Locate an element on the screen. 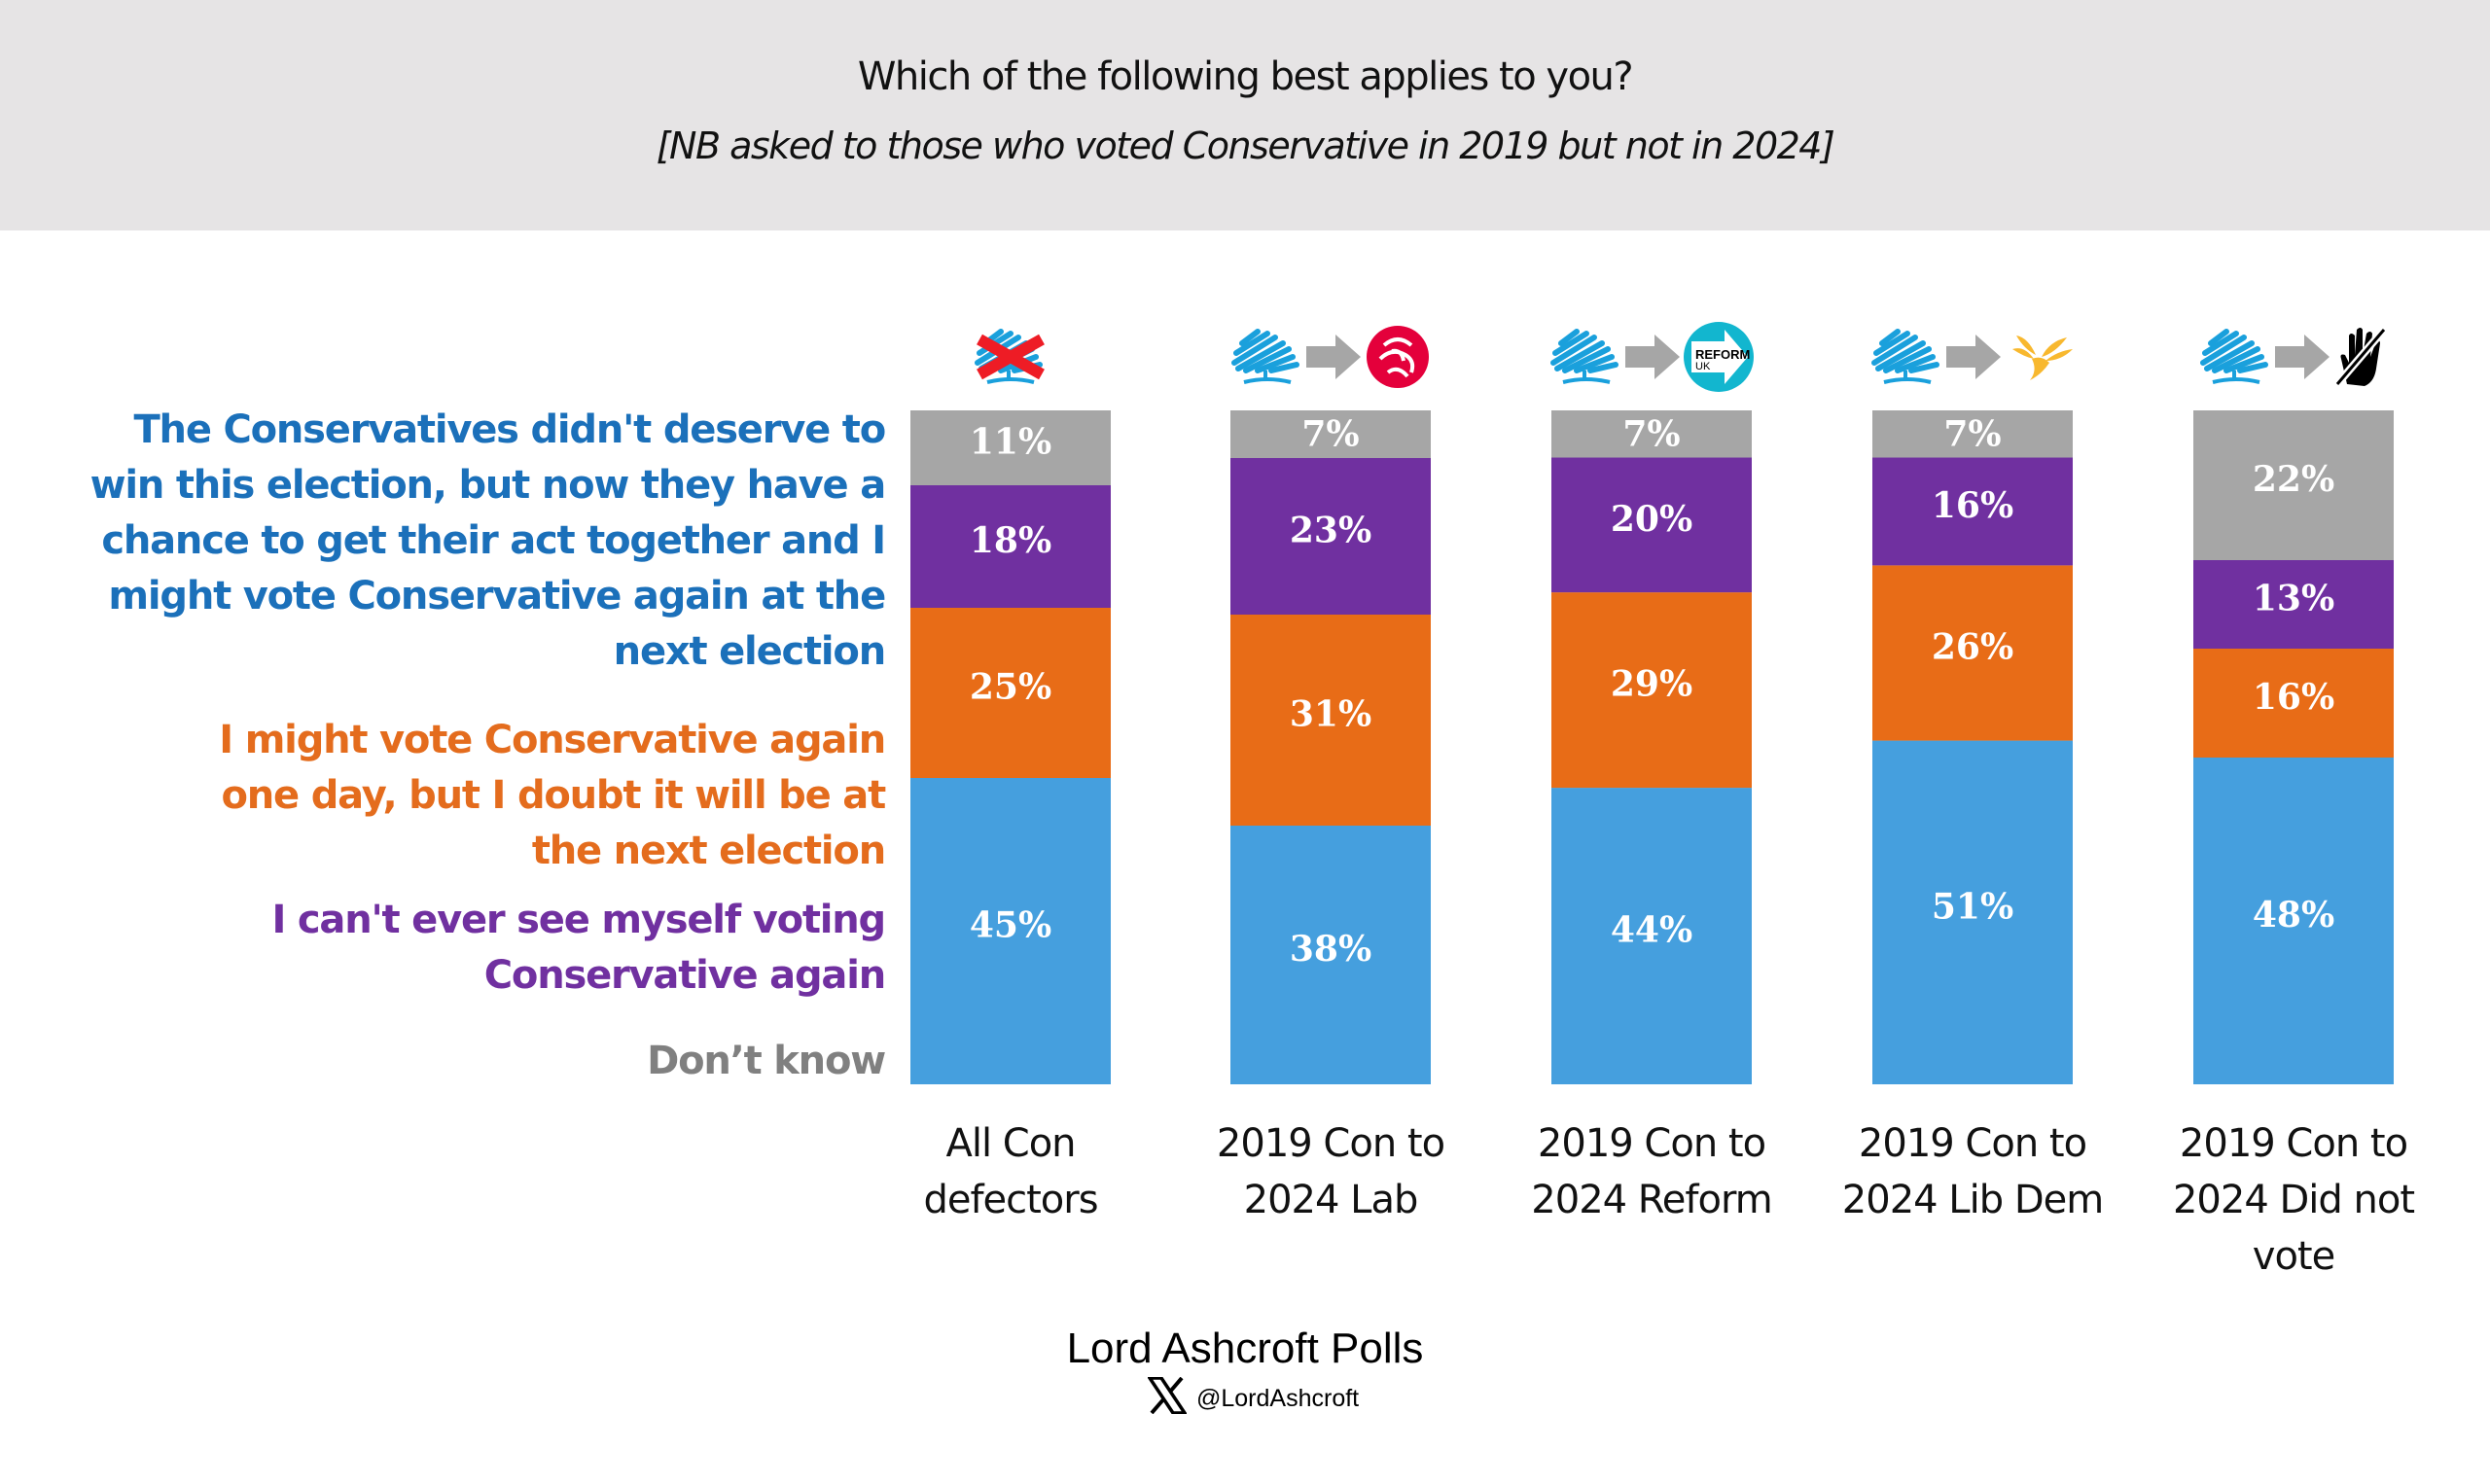  bar-stack: 38% 31% 23% 7% is located at coordinates (1330, 747).